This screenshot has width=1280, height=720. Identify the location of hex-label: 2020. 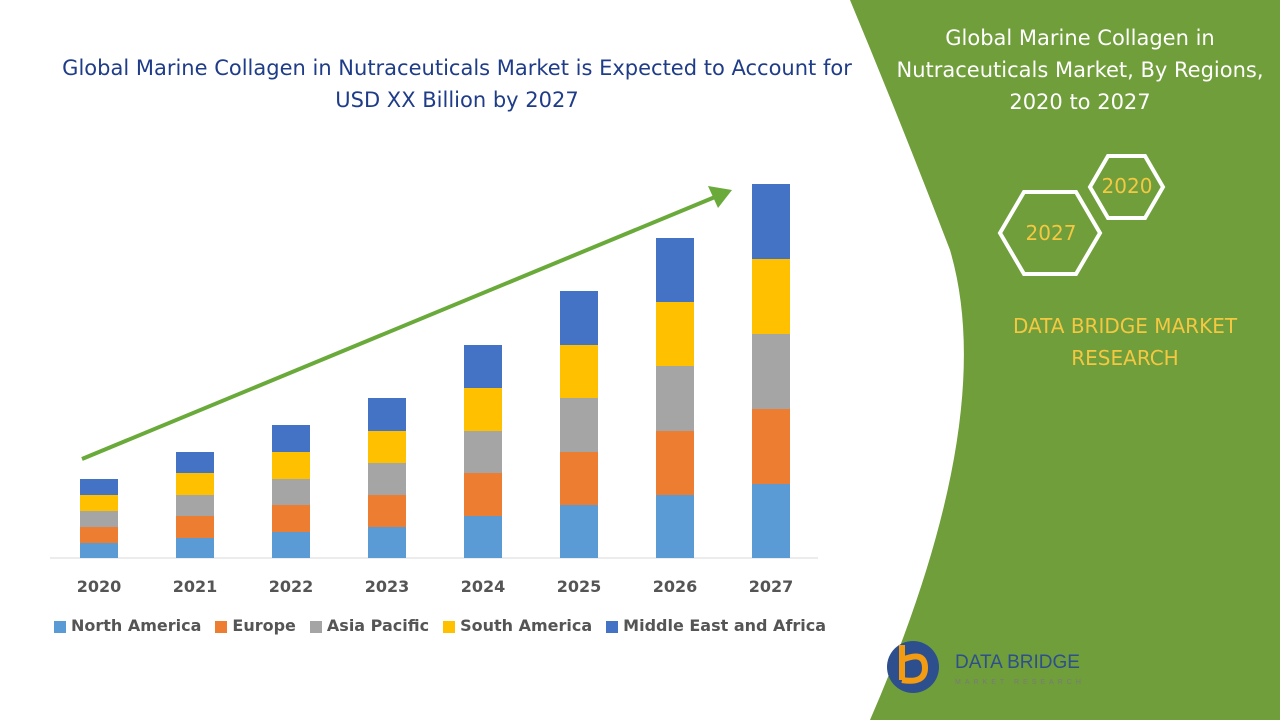
(1127, 186).